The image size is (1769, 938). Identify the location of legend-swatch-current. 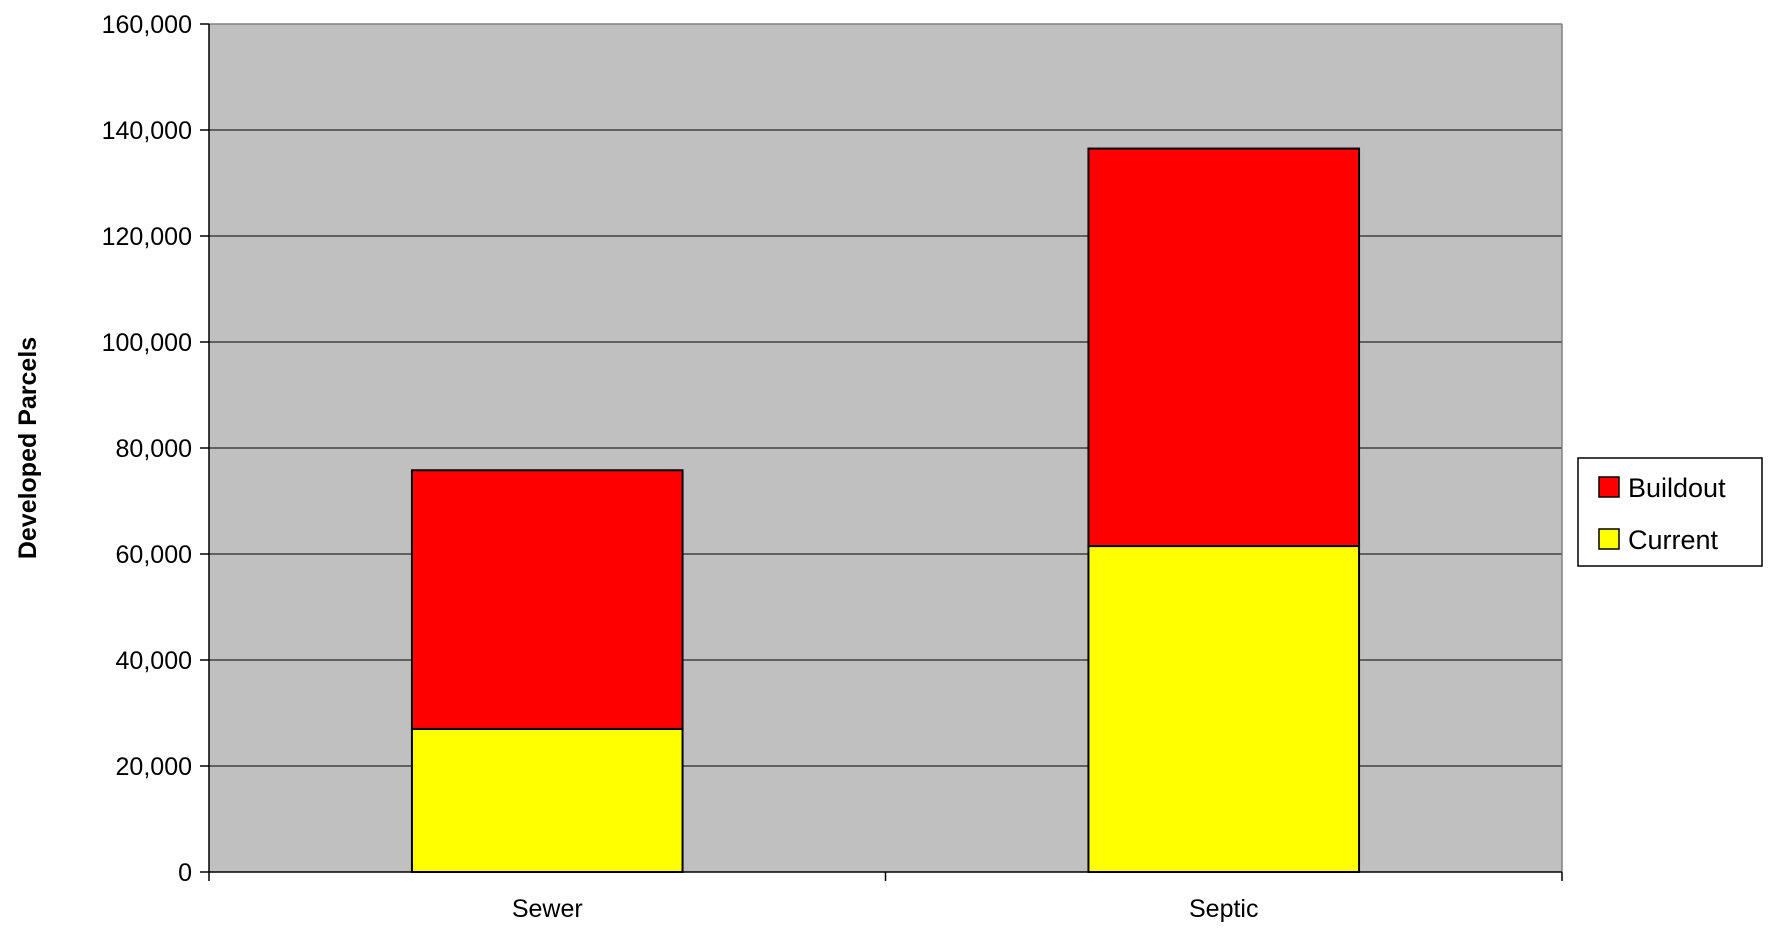
(1609, 539).